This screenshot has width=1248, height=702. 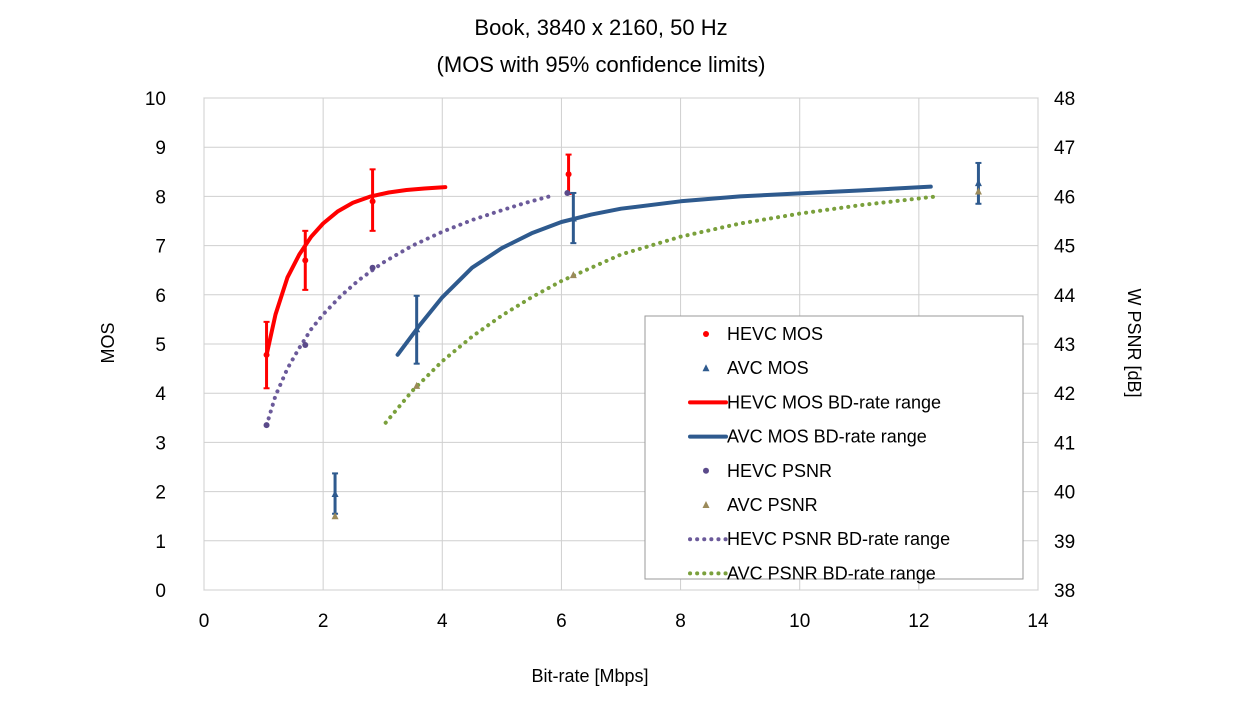 What do you see at coordinates (589, 676) in the screenshot?
I see `x-axis-title: Bit-rate [Mbps]` at bounding box center [589, 676].